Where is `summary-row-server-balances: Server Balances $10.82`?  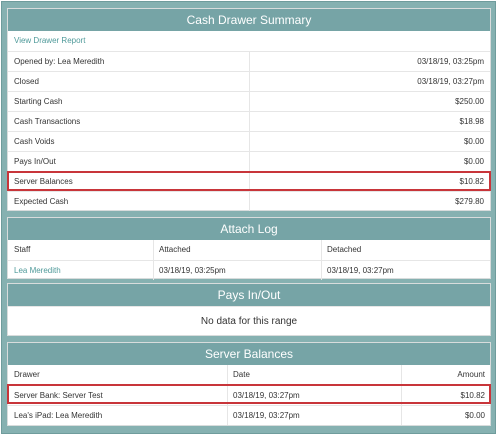
summary-row-server-balances: Server Balances $10.82 is located at coordinates (249, 181).